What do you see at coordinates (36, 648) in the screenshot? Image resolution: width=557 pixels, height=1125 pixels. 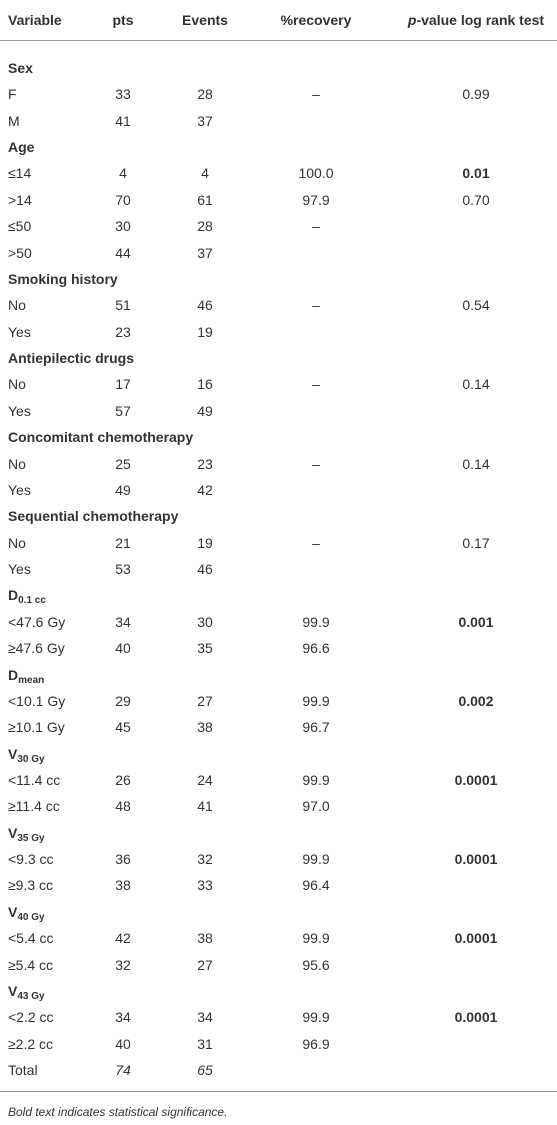 I see `row-label: ≥47.6 Gy` at bounding box center [36, 648].